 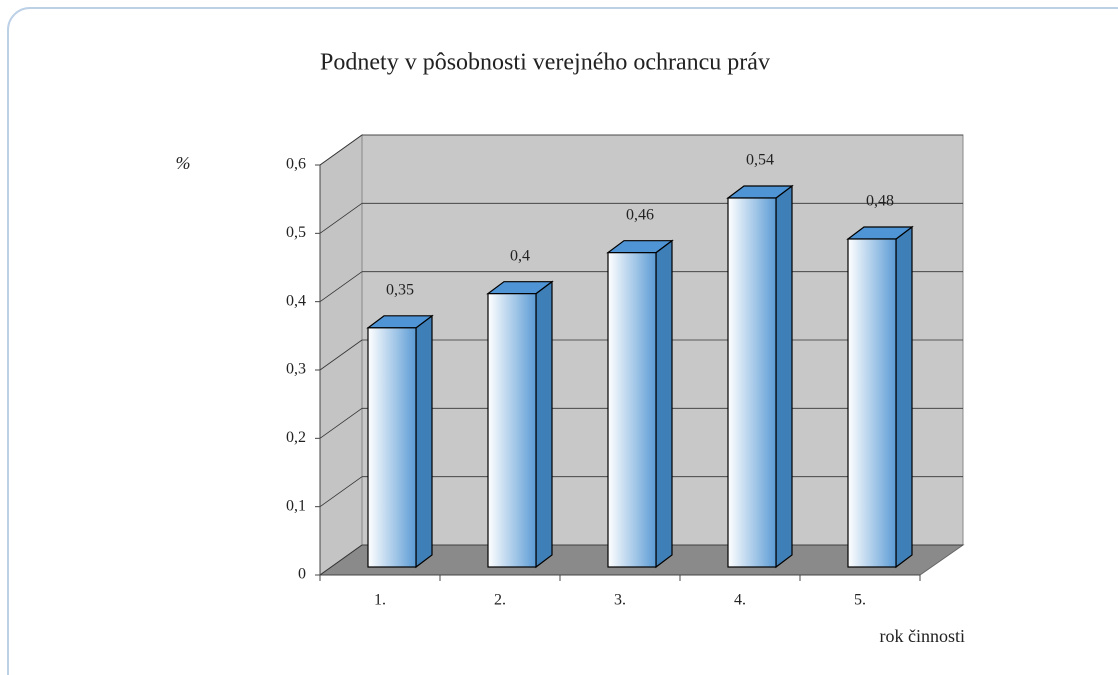 What do you see at coordinates (296, 369) in the screenshot?
I see `y-tick-label: 0,3` at bounding box center [296, 369].